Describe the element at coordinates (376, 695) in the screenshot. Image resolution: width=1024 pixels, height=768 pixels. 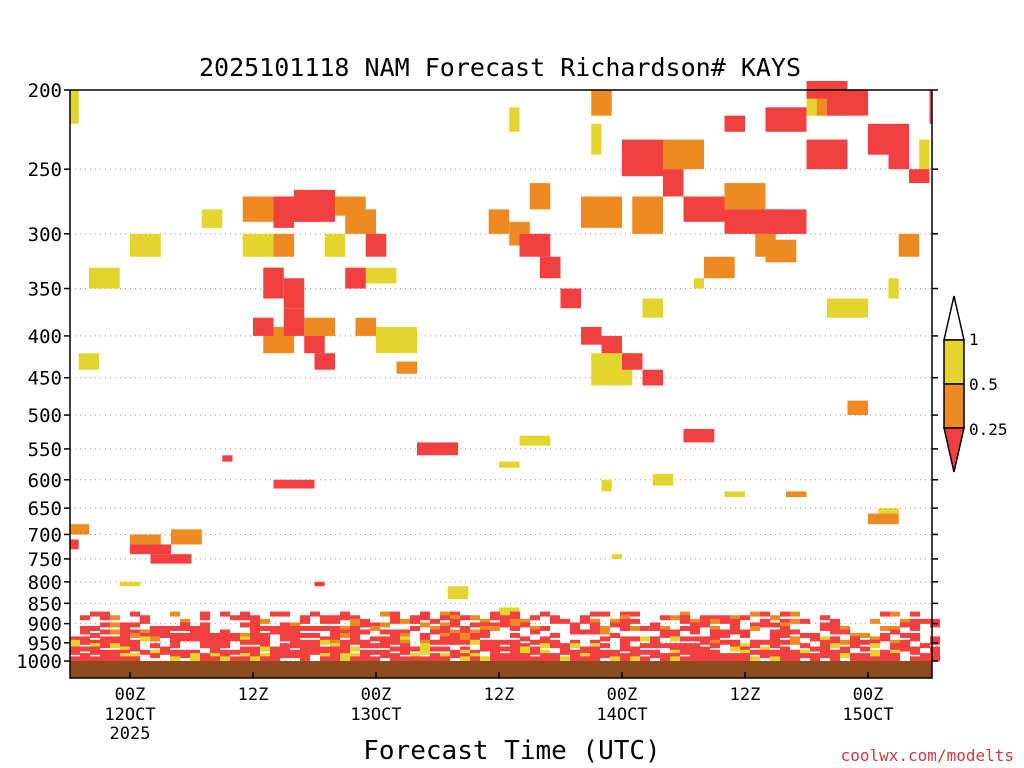
I see `x-tick-label: 00Z` at that location.